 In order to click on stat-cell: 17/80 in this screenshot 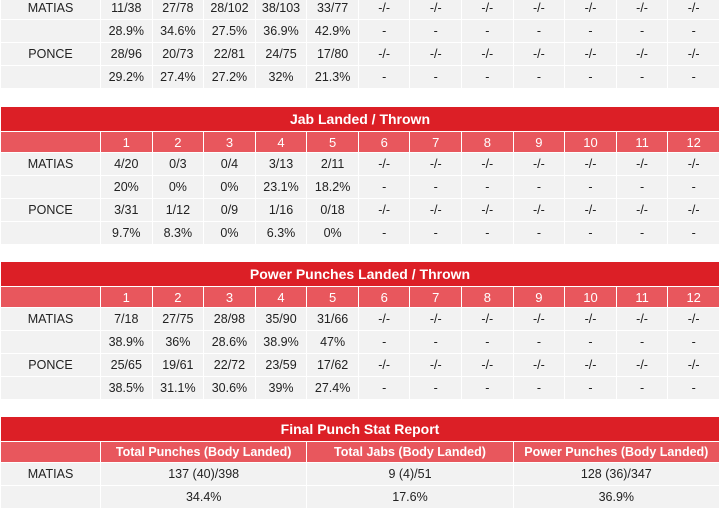, I will do `click(332, 54)`.